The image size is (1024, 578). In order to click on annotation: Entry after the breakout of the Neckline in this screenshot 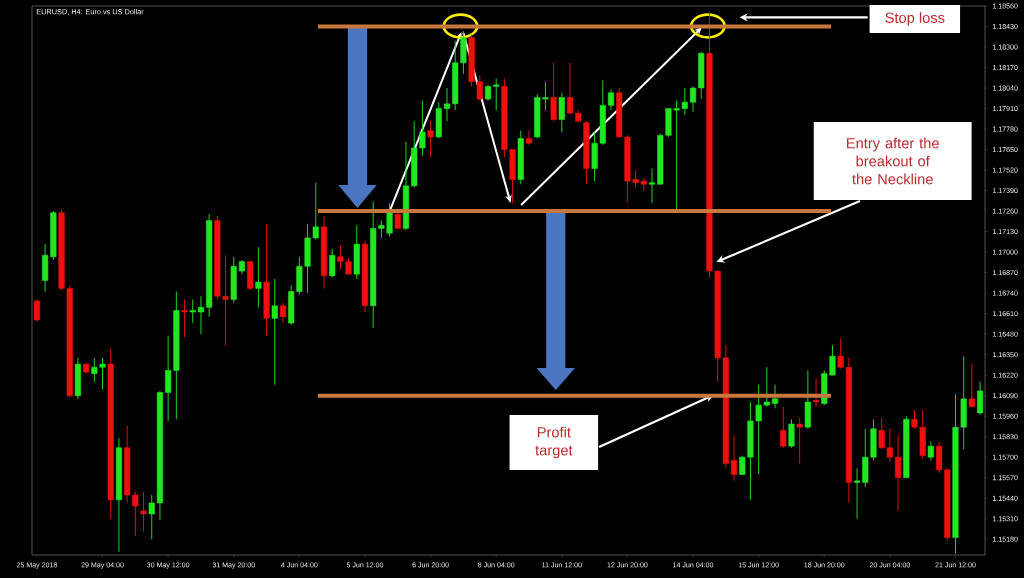, I will do `click(893, 161)`.